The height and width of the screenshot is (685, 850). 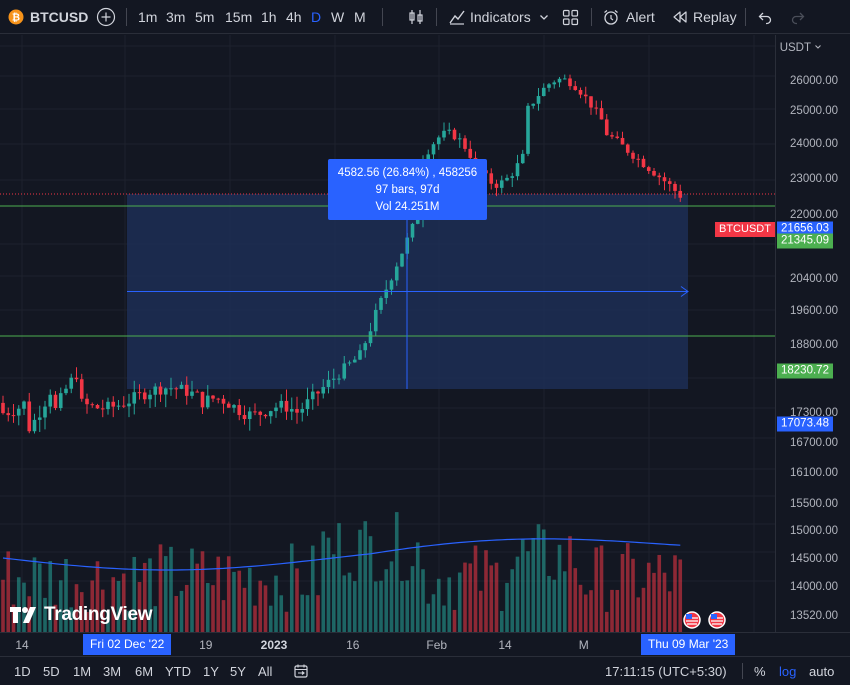 I want to click on range-1y: 1Y, so click(x=211, y=671).